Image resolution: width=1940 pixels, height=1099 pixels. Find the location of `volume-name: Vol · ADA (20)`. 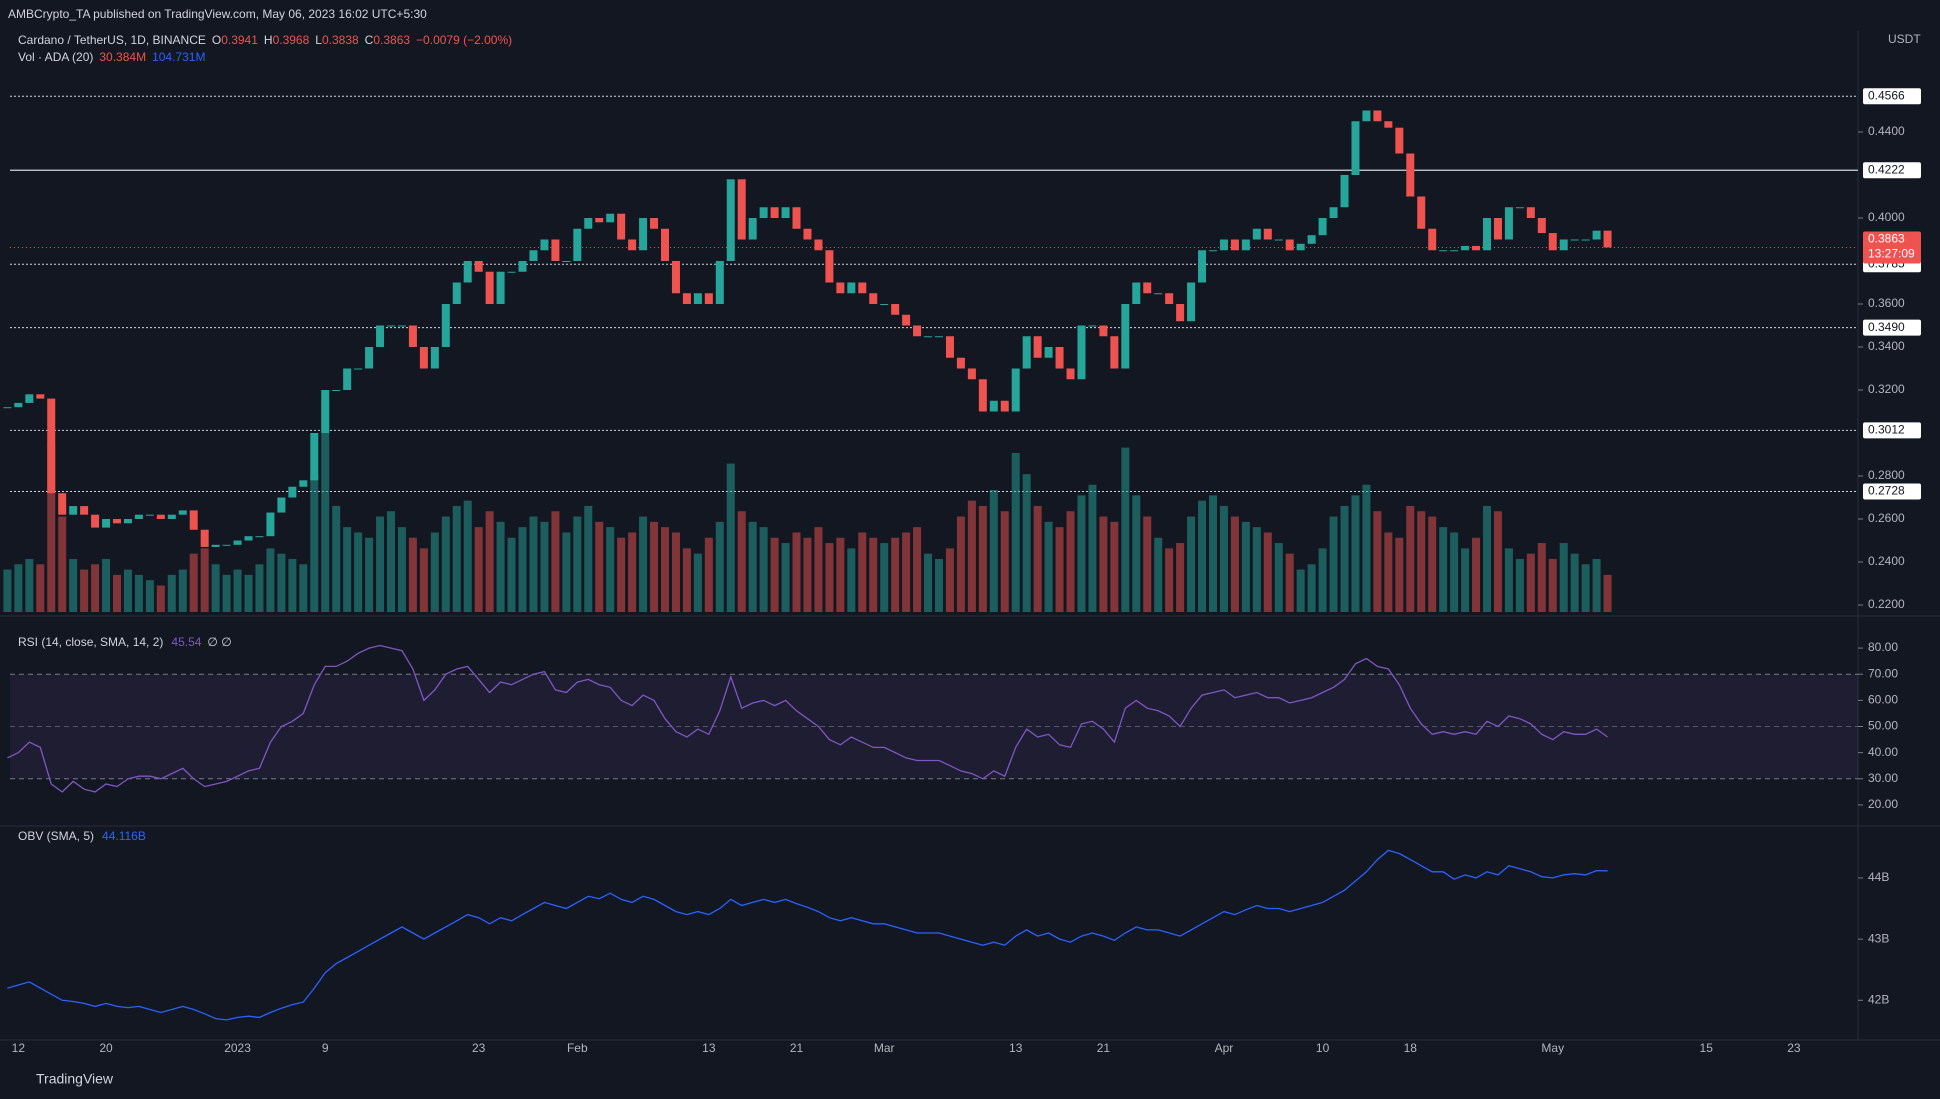

volume-name: Vol · ADA (20) is located at coordinates (55, 57).